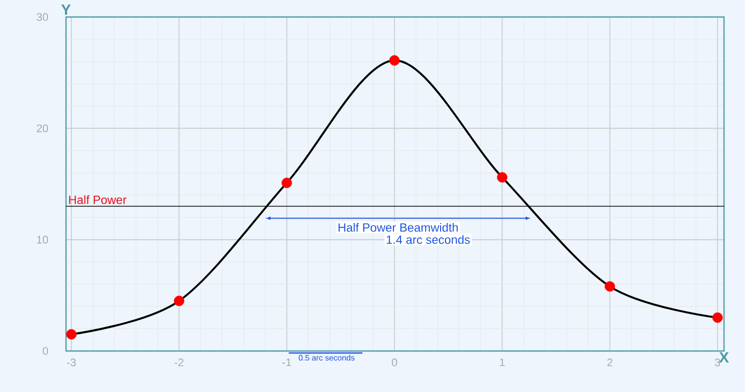 The height and width of the screenshot is (392, 745). What do you see at coordinates (66, 9) in the screenshot?
I see `y-axis-title: Y` at bounding box center [66, 9].